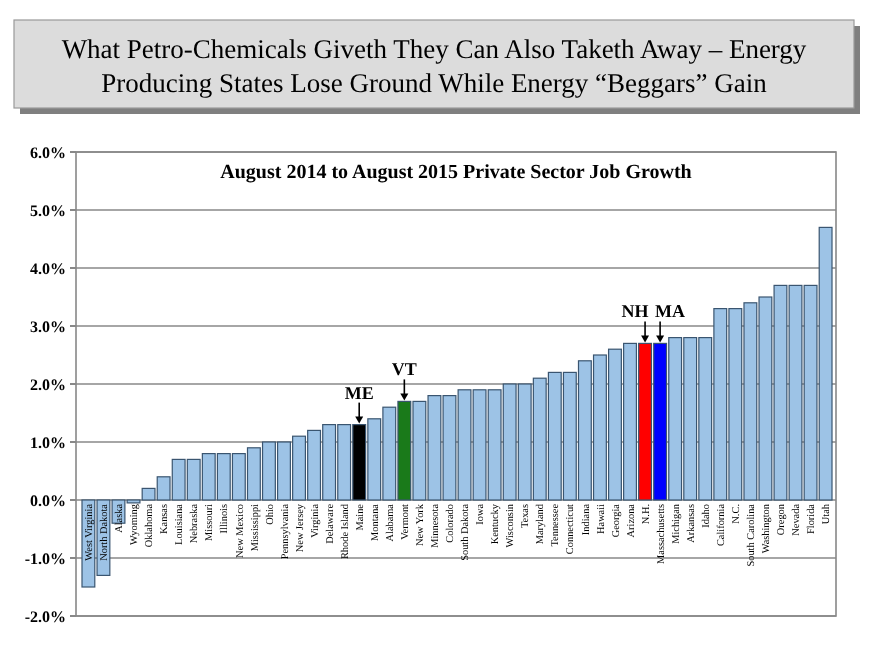 The width and height of the screenshot is (878, 658). What do you see at coordinates (456, 173) in the screenshot?
I see `text: August 2014 to August 2015 Private Sector Job Growth` at bounding box center [456, 173].